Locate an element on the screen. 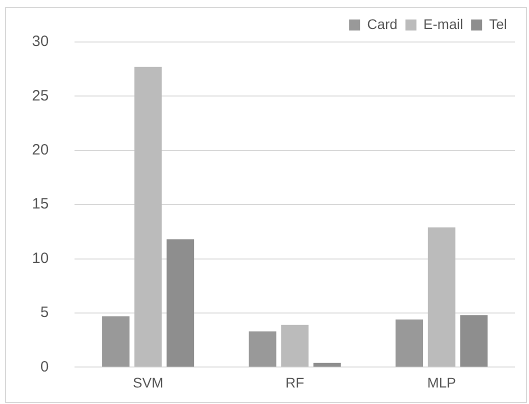 This screenshot has width=529, height=404. y-tick-label: 0 is located at coordinates (44, 367).